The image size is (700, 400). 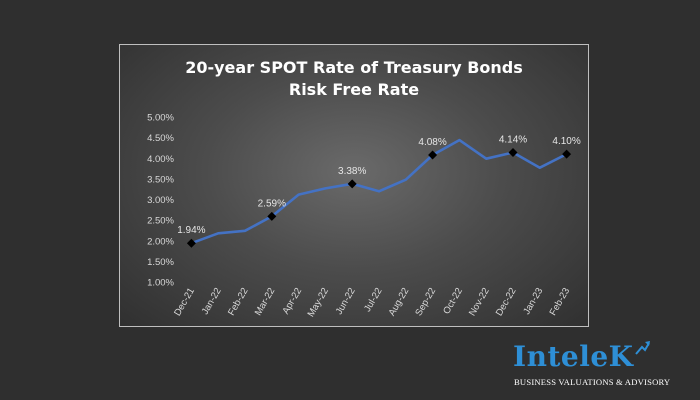 What do you see at coordinates (160, 200) in the screenshot?
I see `y-tick-label: 3.00%` at bounding box center [160, 200].